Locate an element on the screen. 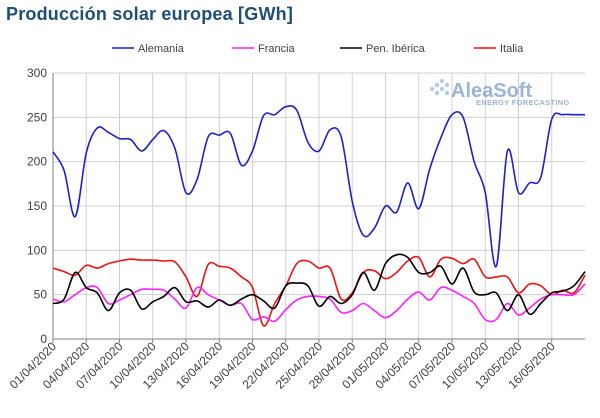 The image size is (600, 418). series-line-pen-iberica is located at coordinates (319, 284).